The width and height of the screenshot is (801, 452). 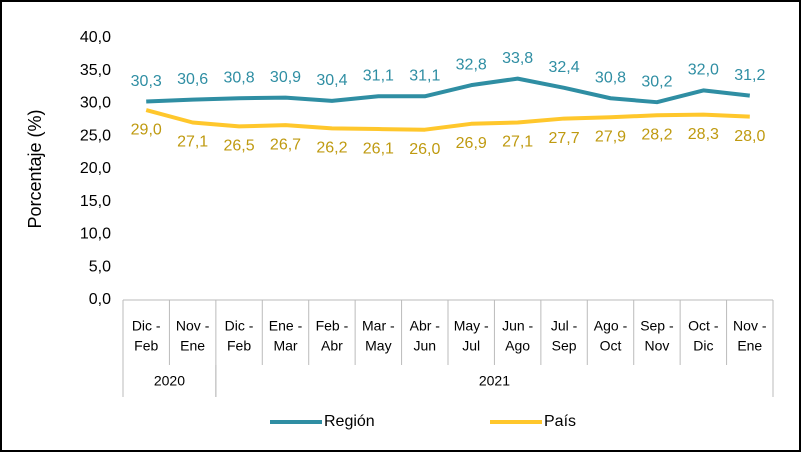 What do you see at coordinates (749, 136) in the screenshot?
I see `data-label: 28,0` at bounding box center [749, 136].